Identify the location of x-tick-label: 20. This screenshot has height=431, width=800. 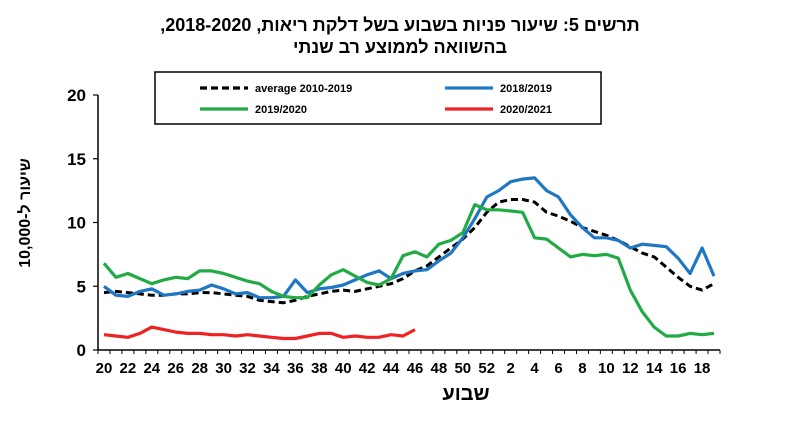
(104, 368).